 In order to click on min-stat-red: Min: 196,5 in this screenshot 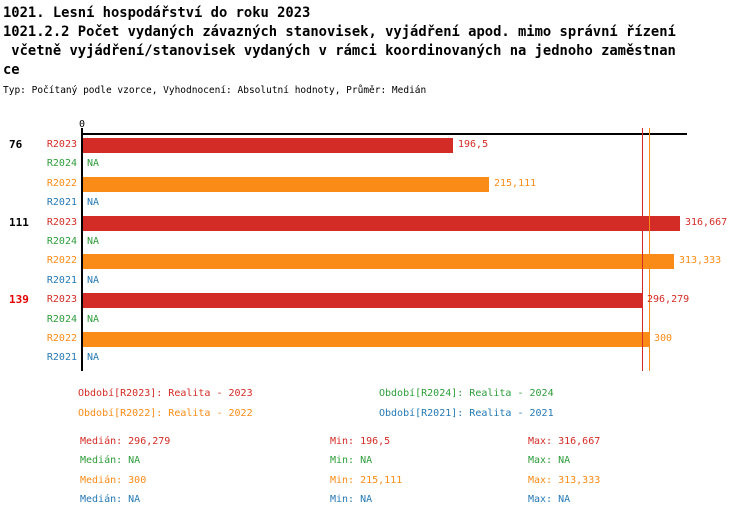, I will do `click(360, 441)`.